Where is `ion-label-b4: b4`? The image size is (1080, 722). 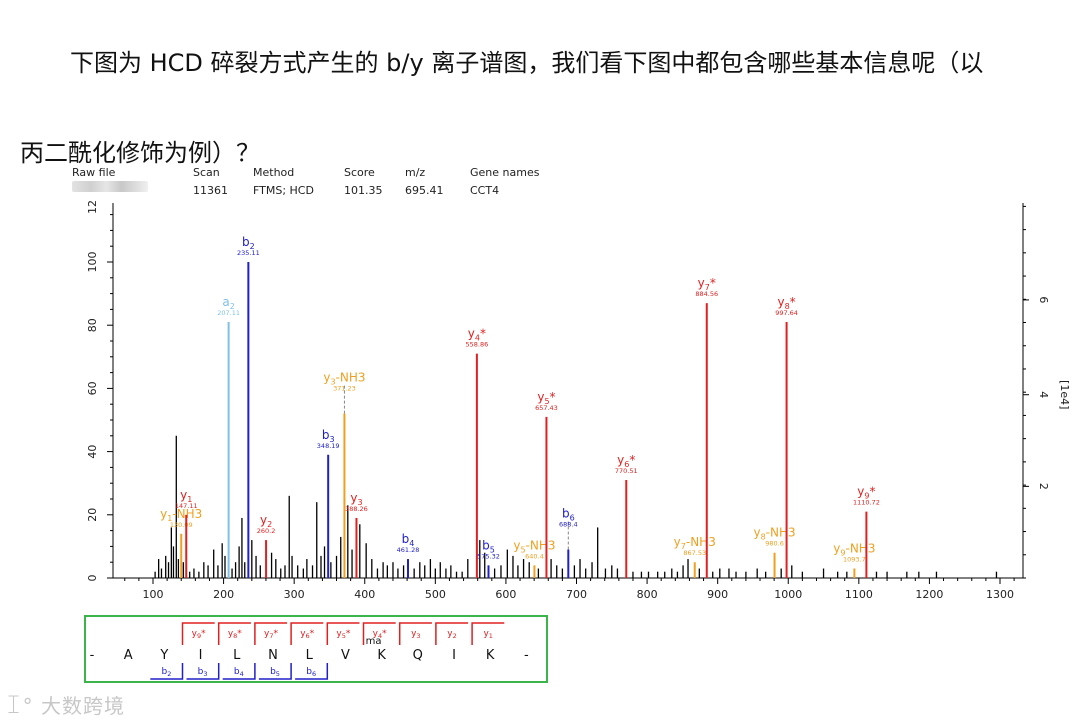 ion-label-b4: b4 is located at coordinates (408, 540).